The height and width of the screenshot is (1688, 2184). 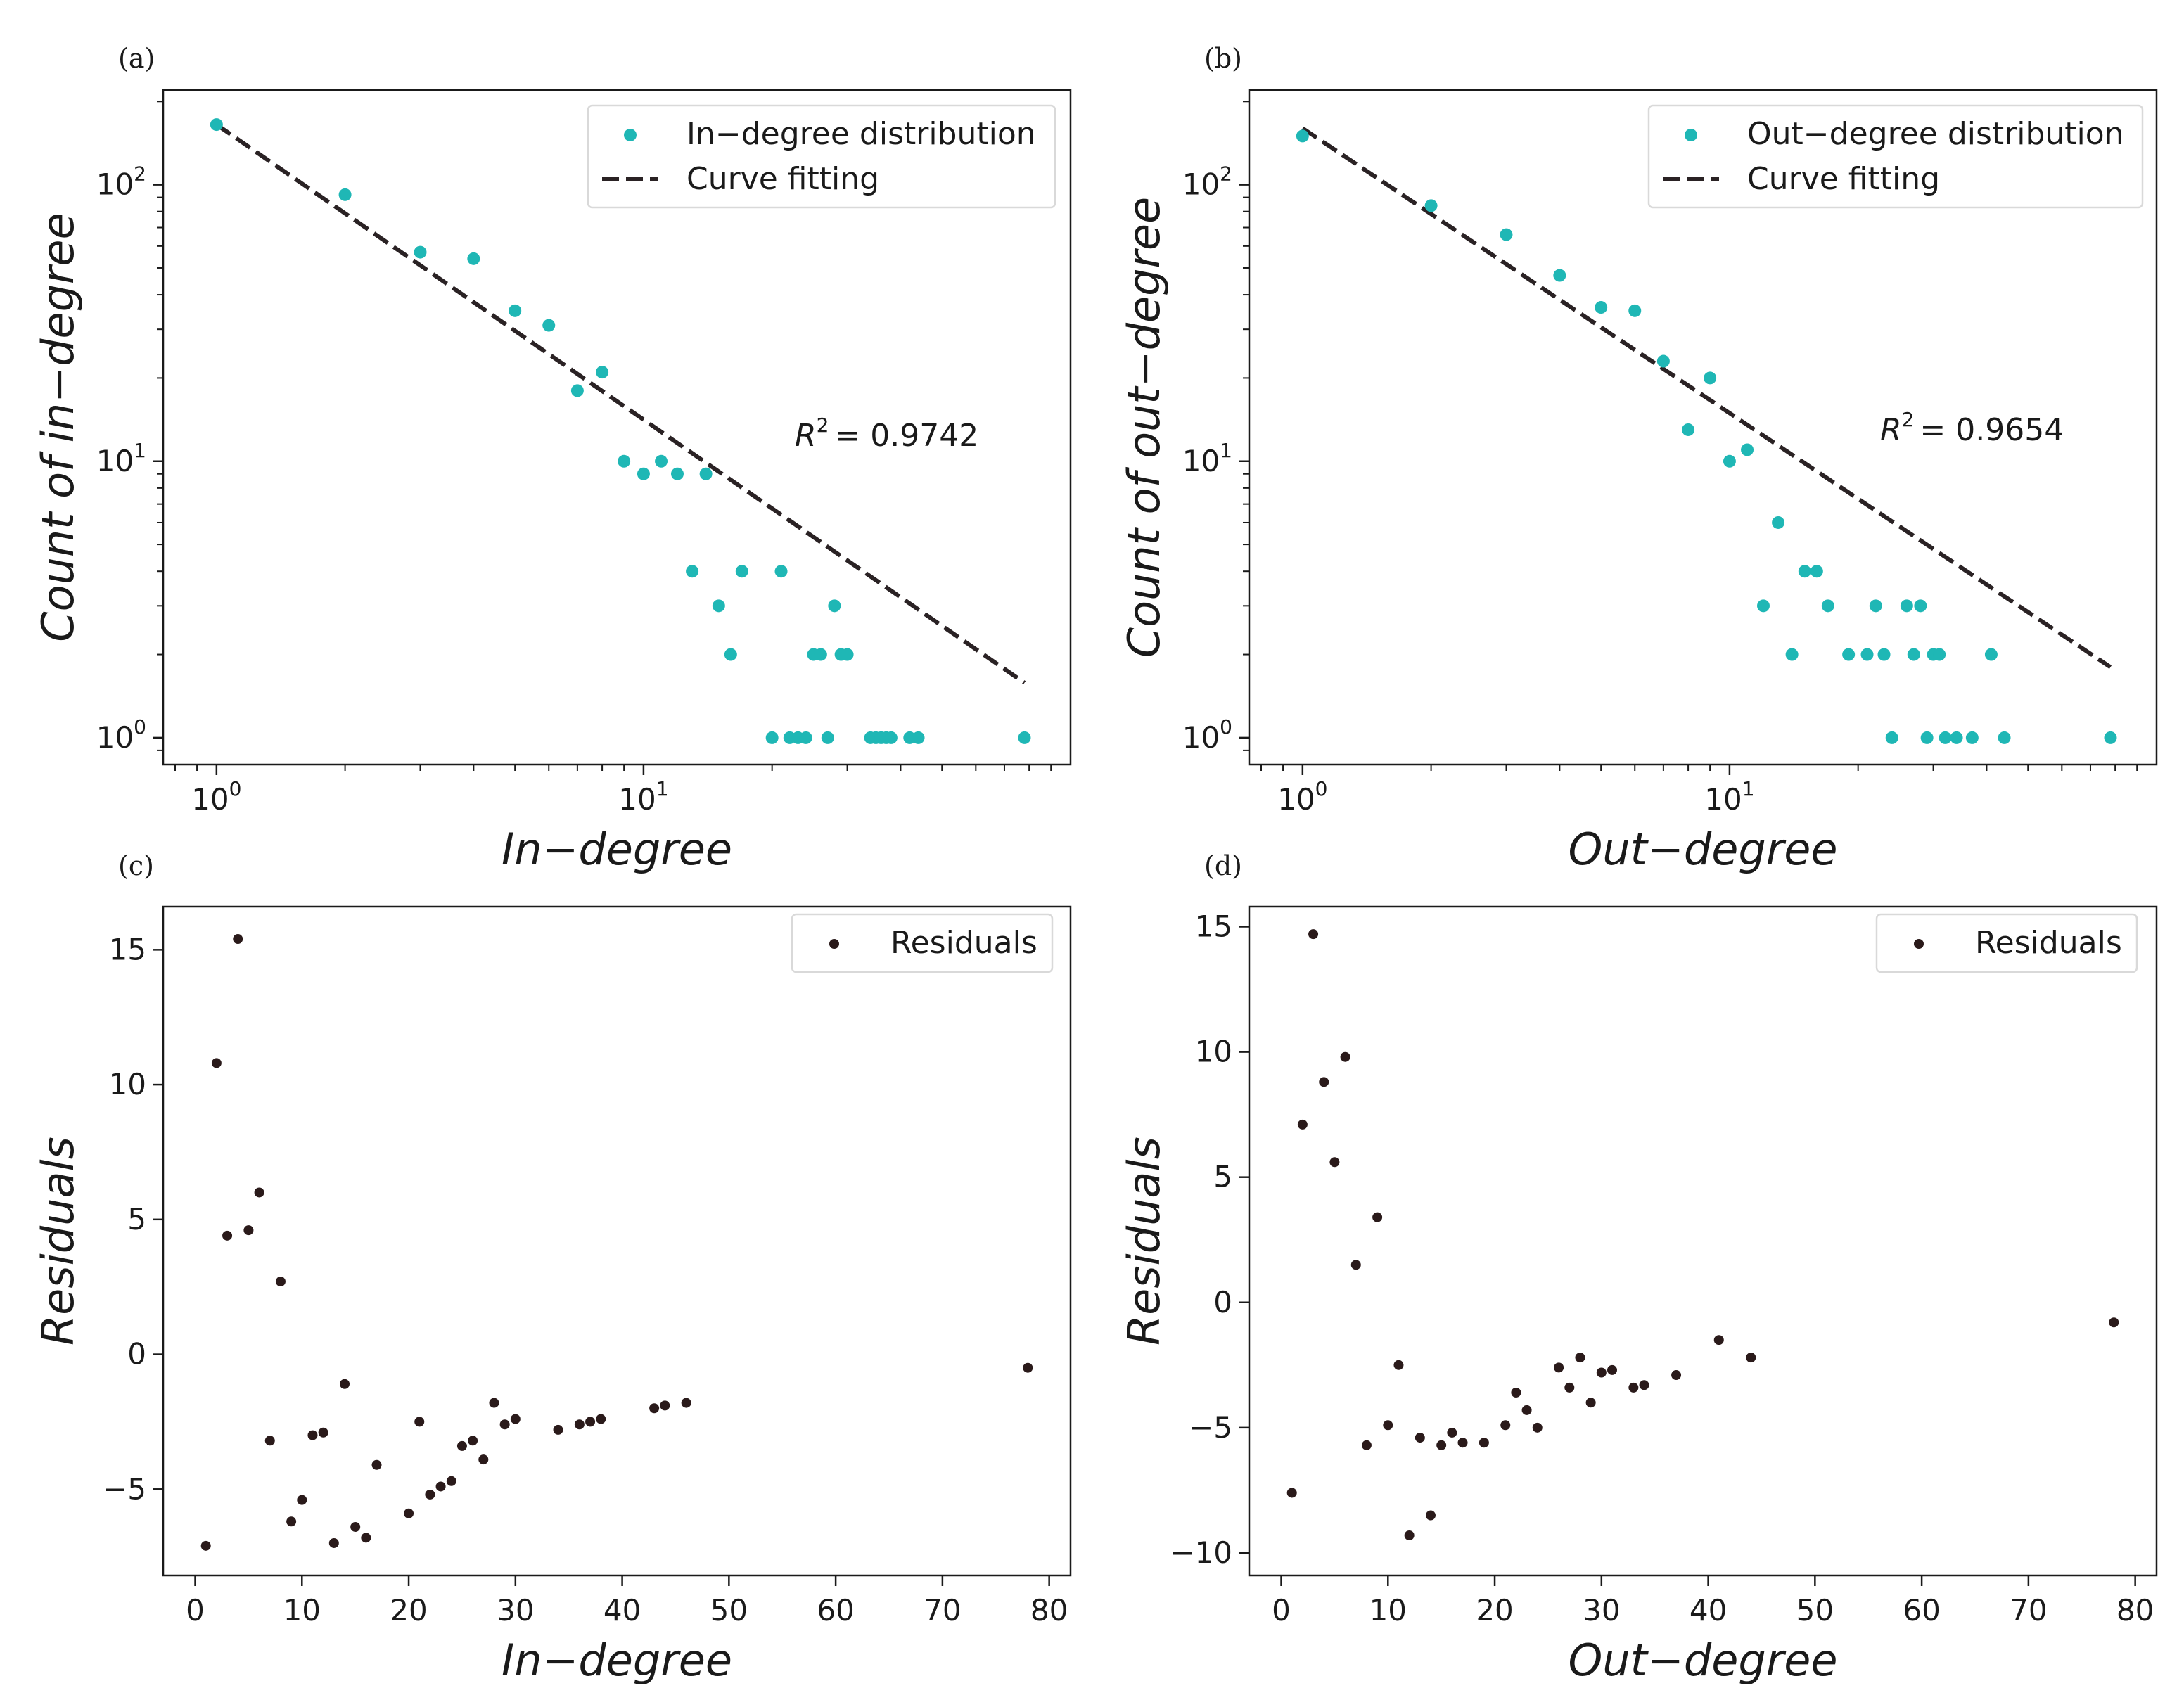 I want to click on legend: Out−degree distribution Curve fitting, so click(x=1895, y=156).